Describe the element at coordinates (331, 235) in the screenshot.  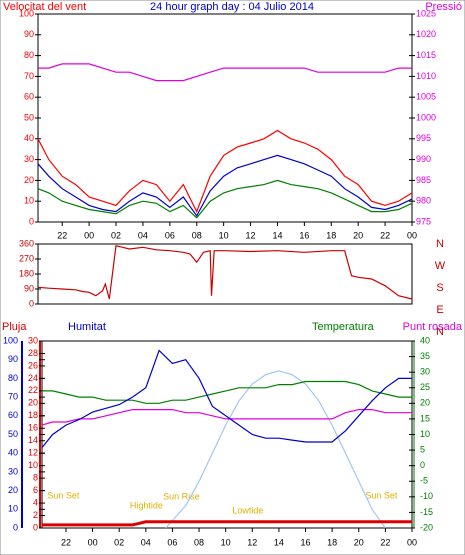
I see `x-tick-label: 18` at that location.